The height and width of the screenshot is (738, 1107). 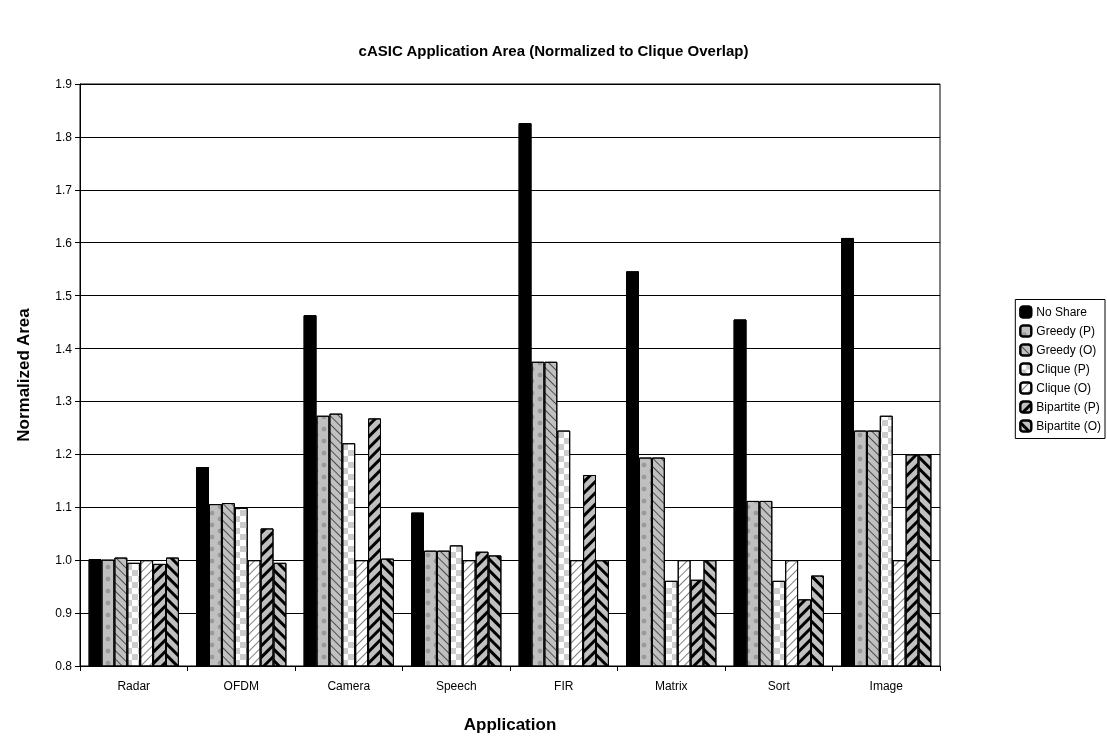 I want to click on x-tick-label: Radar, so click(x=134, y=686).